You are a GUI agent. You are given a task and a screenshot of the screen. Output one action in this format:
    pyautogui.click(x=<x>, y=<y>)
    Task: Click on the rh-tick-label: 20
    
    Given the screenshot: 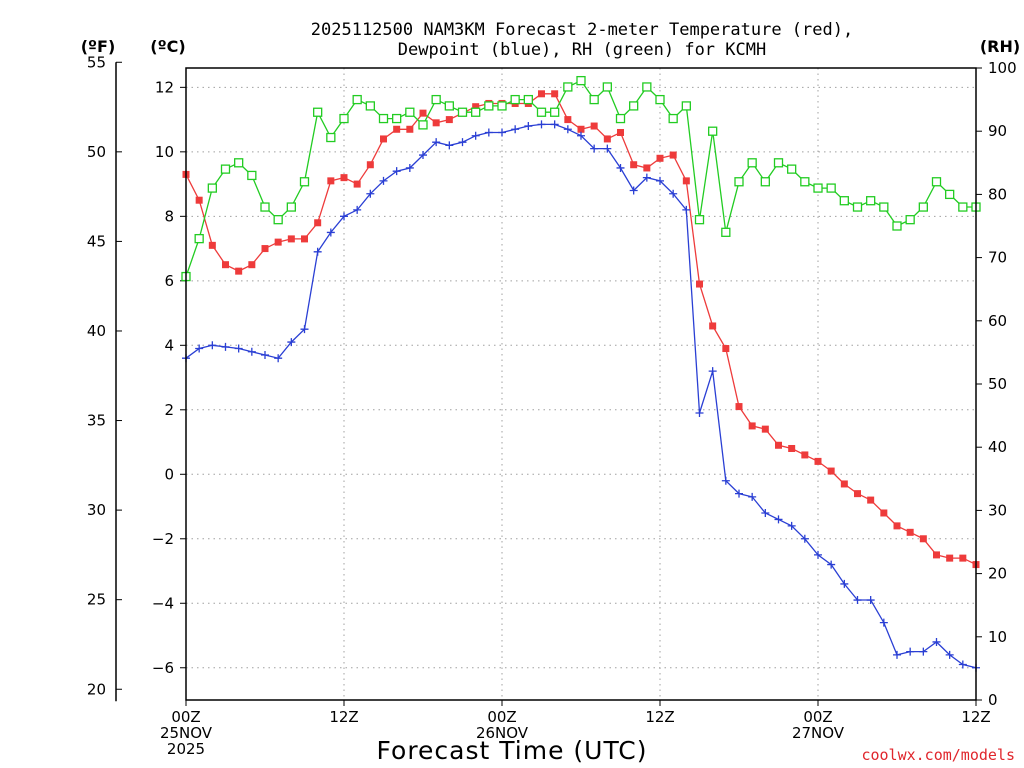 What is the action you would take?
    pyautogui.click(x=997, y=574)
    